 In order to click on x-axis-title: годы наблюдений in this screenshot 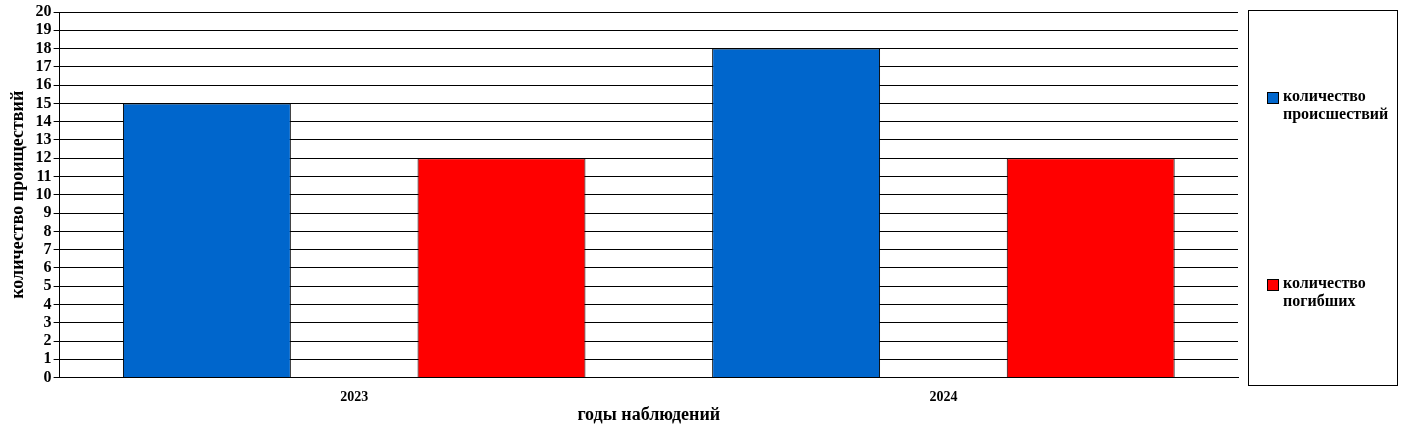, I will do `click(649, 413)`.